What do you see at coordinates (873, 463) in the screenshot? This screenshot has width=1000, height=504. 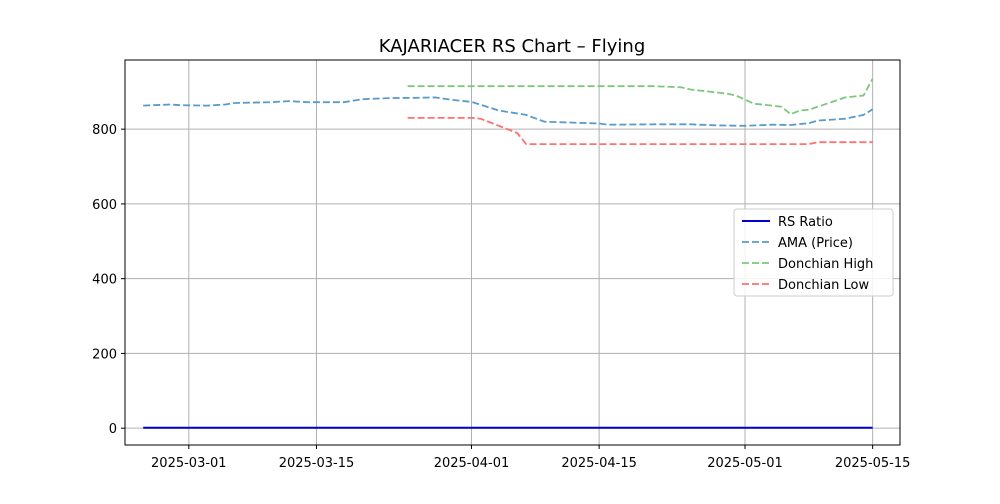 I see `x-tick-label: 2025-05-15` at bounding box center [873, 463].